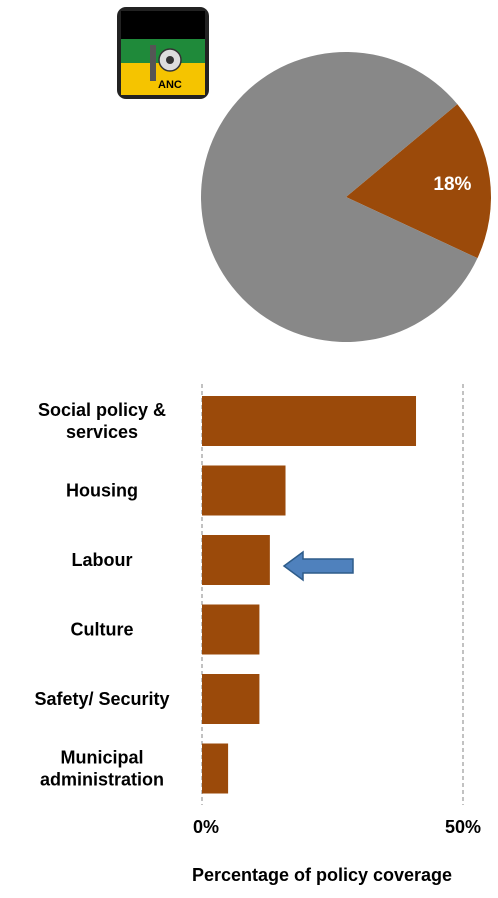  I want to click on x-tick-label-1: 50%, so click(463, 827).